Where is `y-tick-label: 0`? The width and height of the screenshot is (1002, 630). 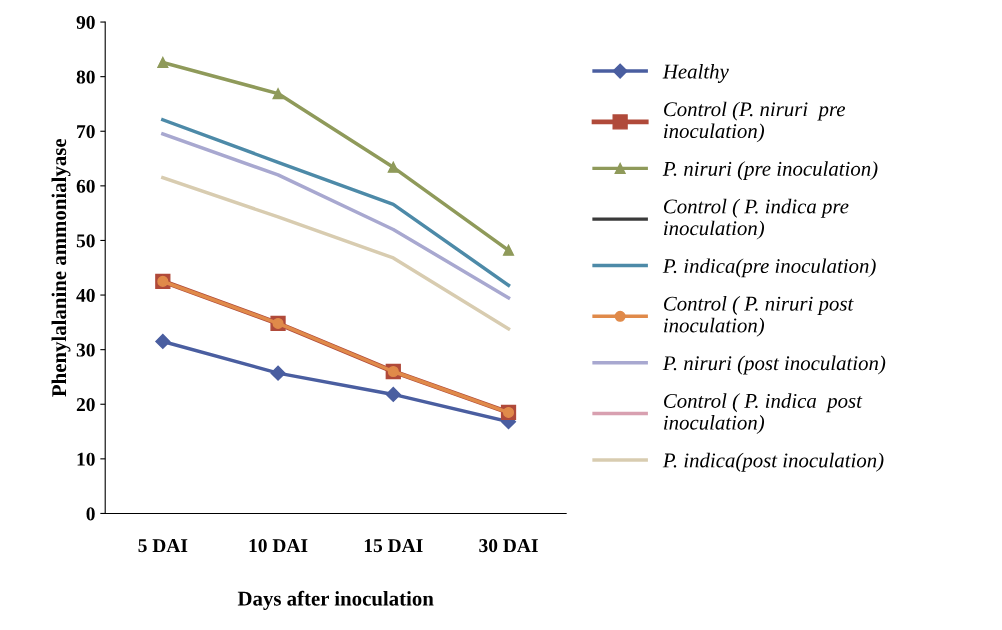
y-tick-label: 0 is located at coordinates (90, 514).